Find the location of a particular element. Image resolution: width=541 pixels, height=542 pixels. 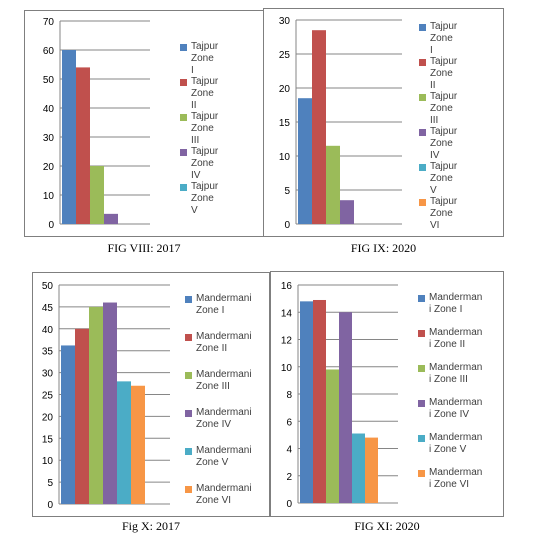

legend-item: Tajpur Zone II is located at coordinates (199, 94).